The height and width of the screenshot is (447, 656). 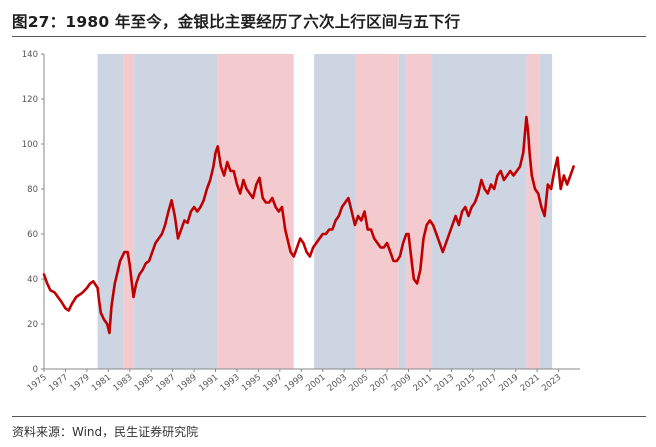 I want to click on x-tick-label: 1987, so click(x=165, y=382).